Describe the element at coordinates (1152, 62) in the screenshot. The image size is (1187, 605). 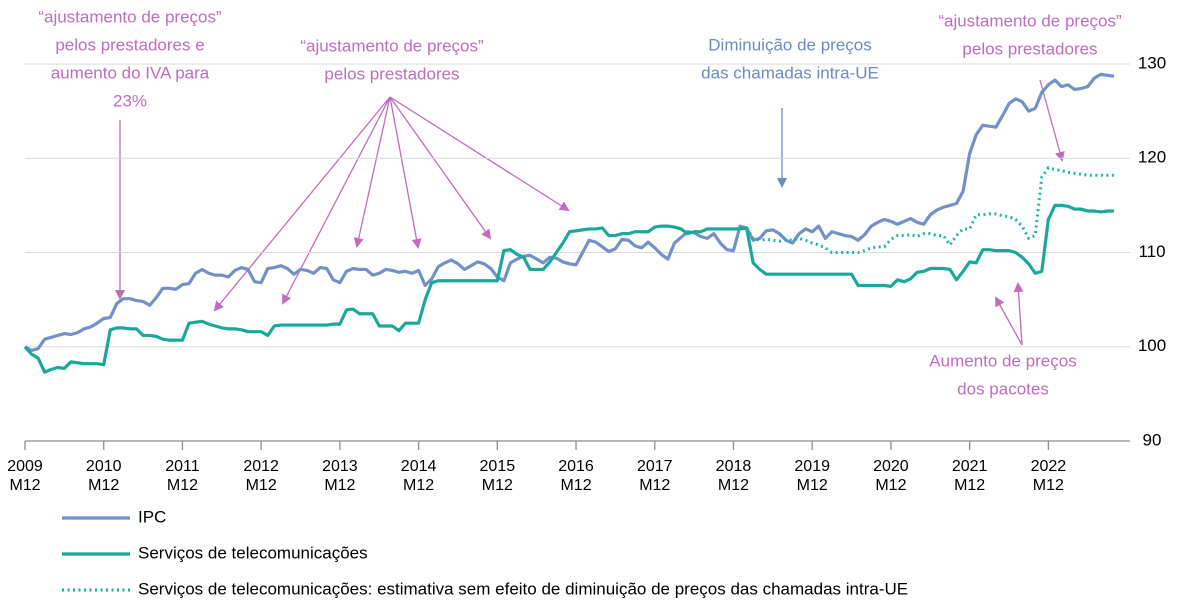
I see `y-tick-label: 130` at that location.